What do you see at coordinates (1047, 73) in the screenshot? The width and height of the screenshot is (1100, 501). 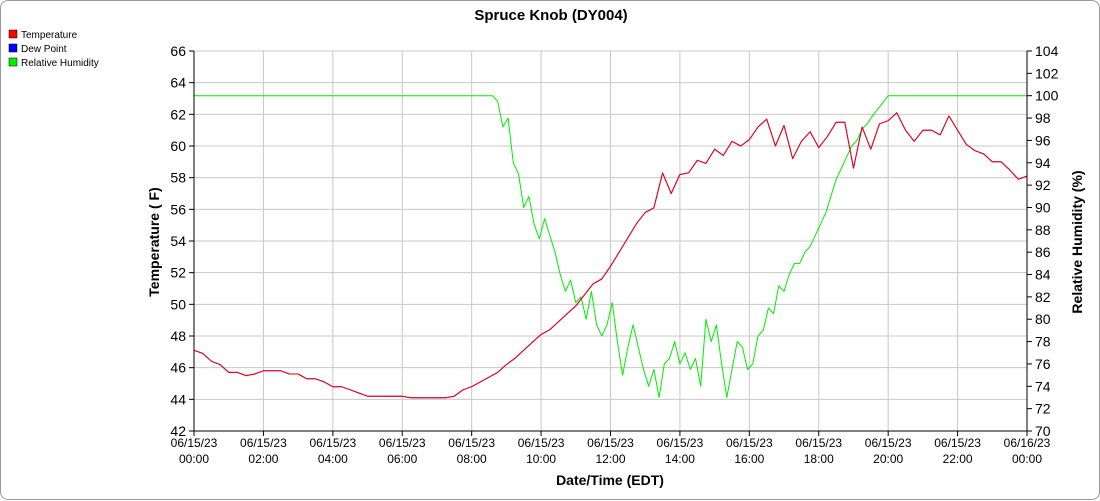 I see `y2-tick-label: 102` at bounding box center [1047, 73].